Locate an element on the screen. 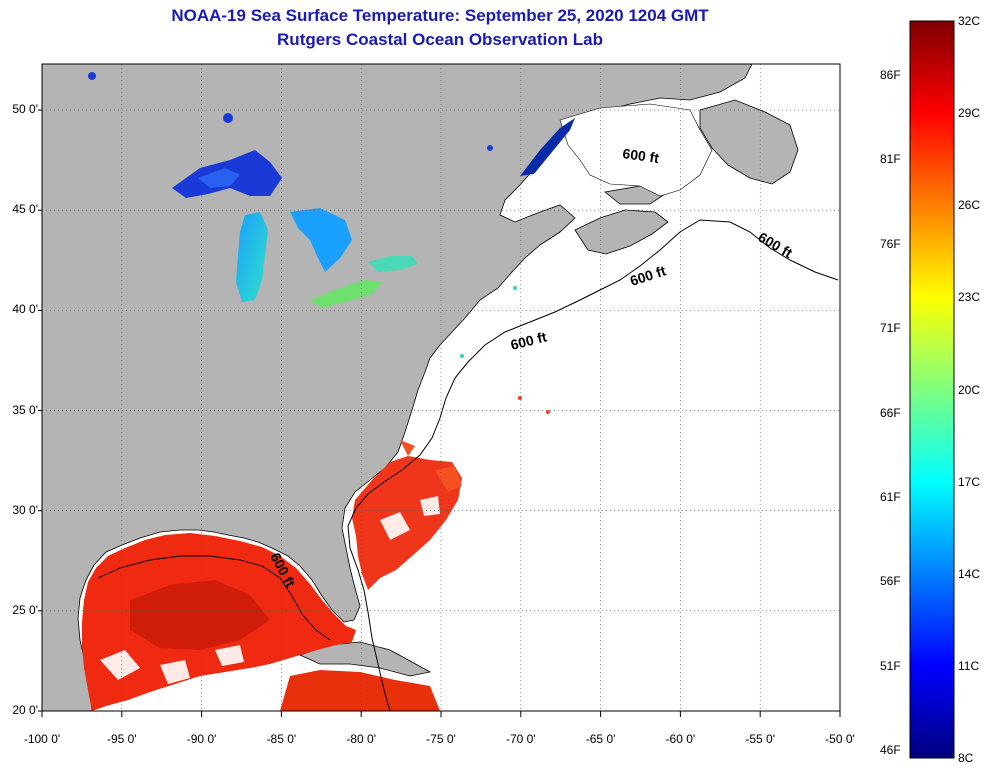 This screenshot has width=984, height=770. colorbar-celsius-label: 23C is located at coordinates (969, 297).